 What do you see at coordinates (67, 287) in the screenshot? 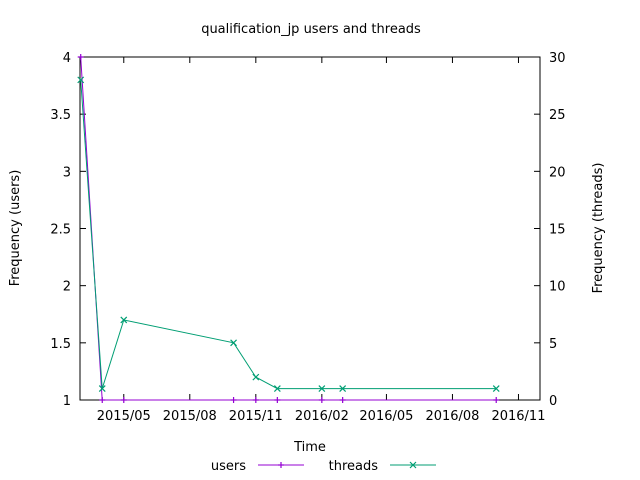
I see `y-tick-label: 2` at bounding box center [67, 287].